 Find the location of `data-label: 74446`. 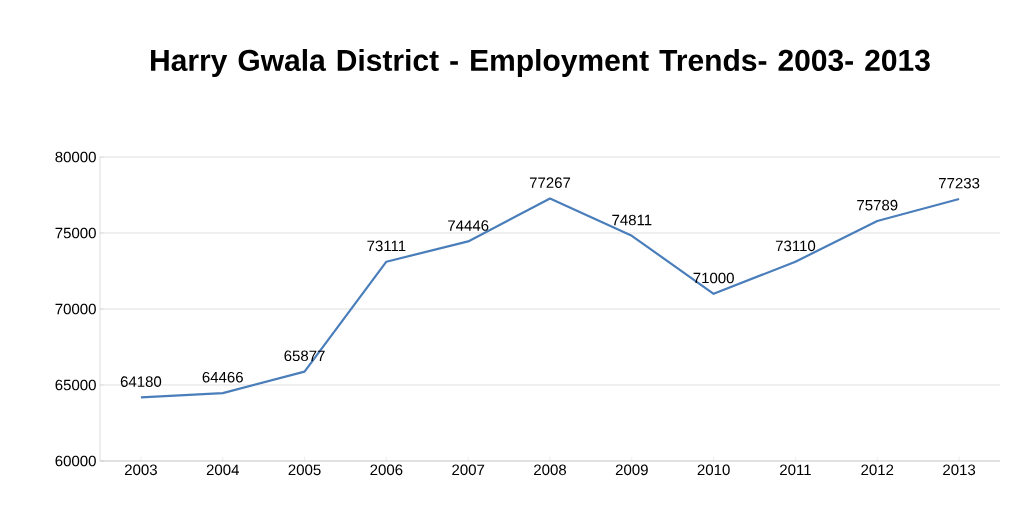

data-label: 74446 is located at coordinates (468, 225).